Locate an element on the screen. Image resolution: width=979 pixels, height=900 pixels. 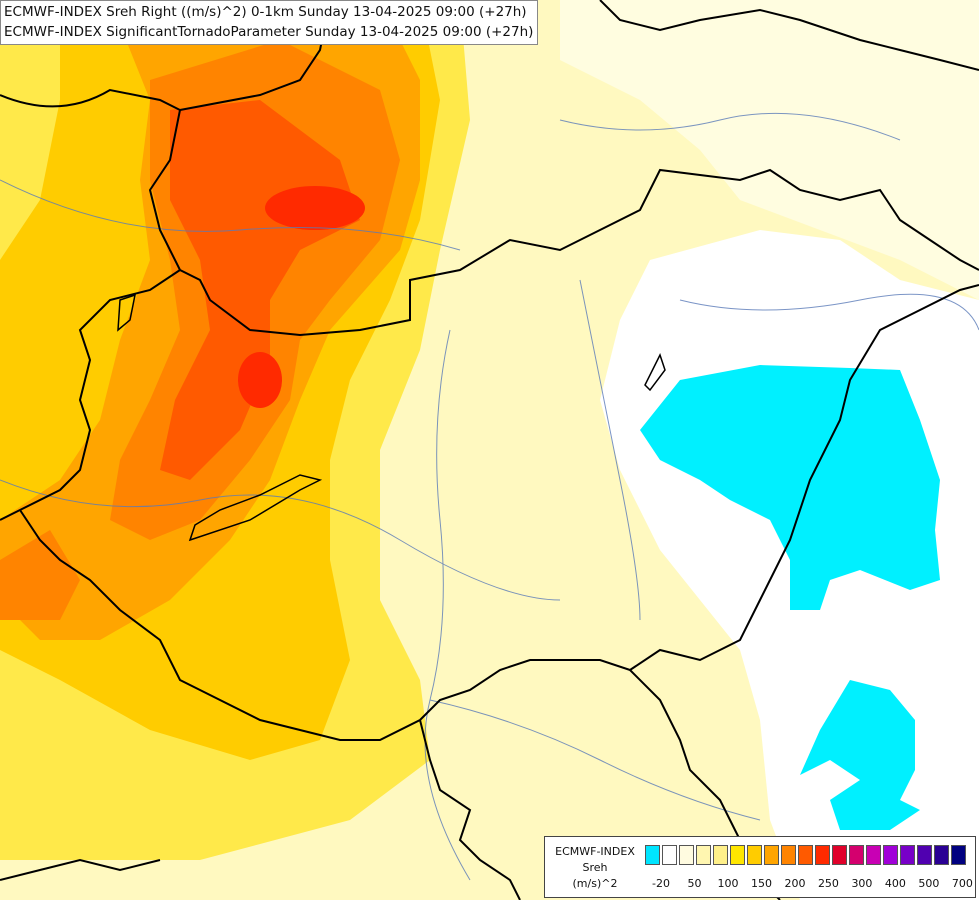
legend-tick-label: 200 is located at coordinates (795, 883).